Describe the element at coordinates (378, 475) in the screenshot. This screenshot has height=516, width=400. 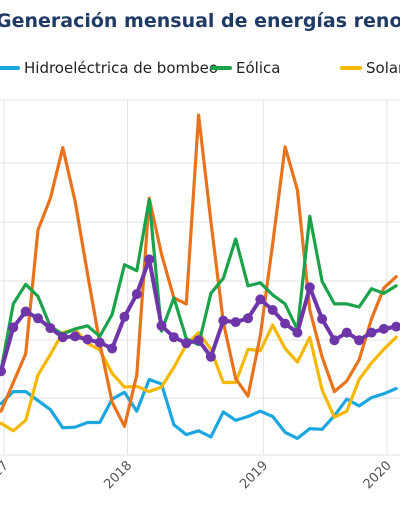
I see `x-tick-label-3: 2020` at that location.